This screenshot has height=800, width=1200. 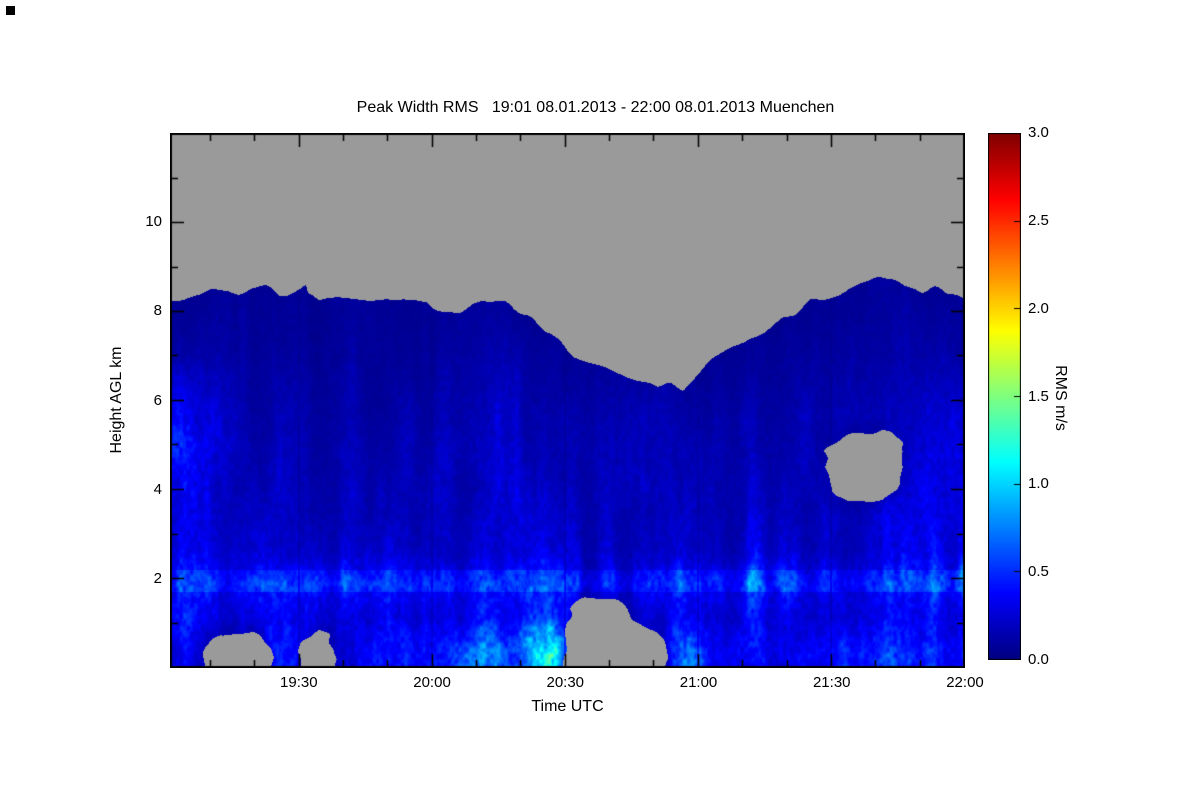 What do you see at coordinates (1038, 484) in the screenshot?
I see `colorbar-tick-label: 1.0` at bounding box center [1038, 484].